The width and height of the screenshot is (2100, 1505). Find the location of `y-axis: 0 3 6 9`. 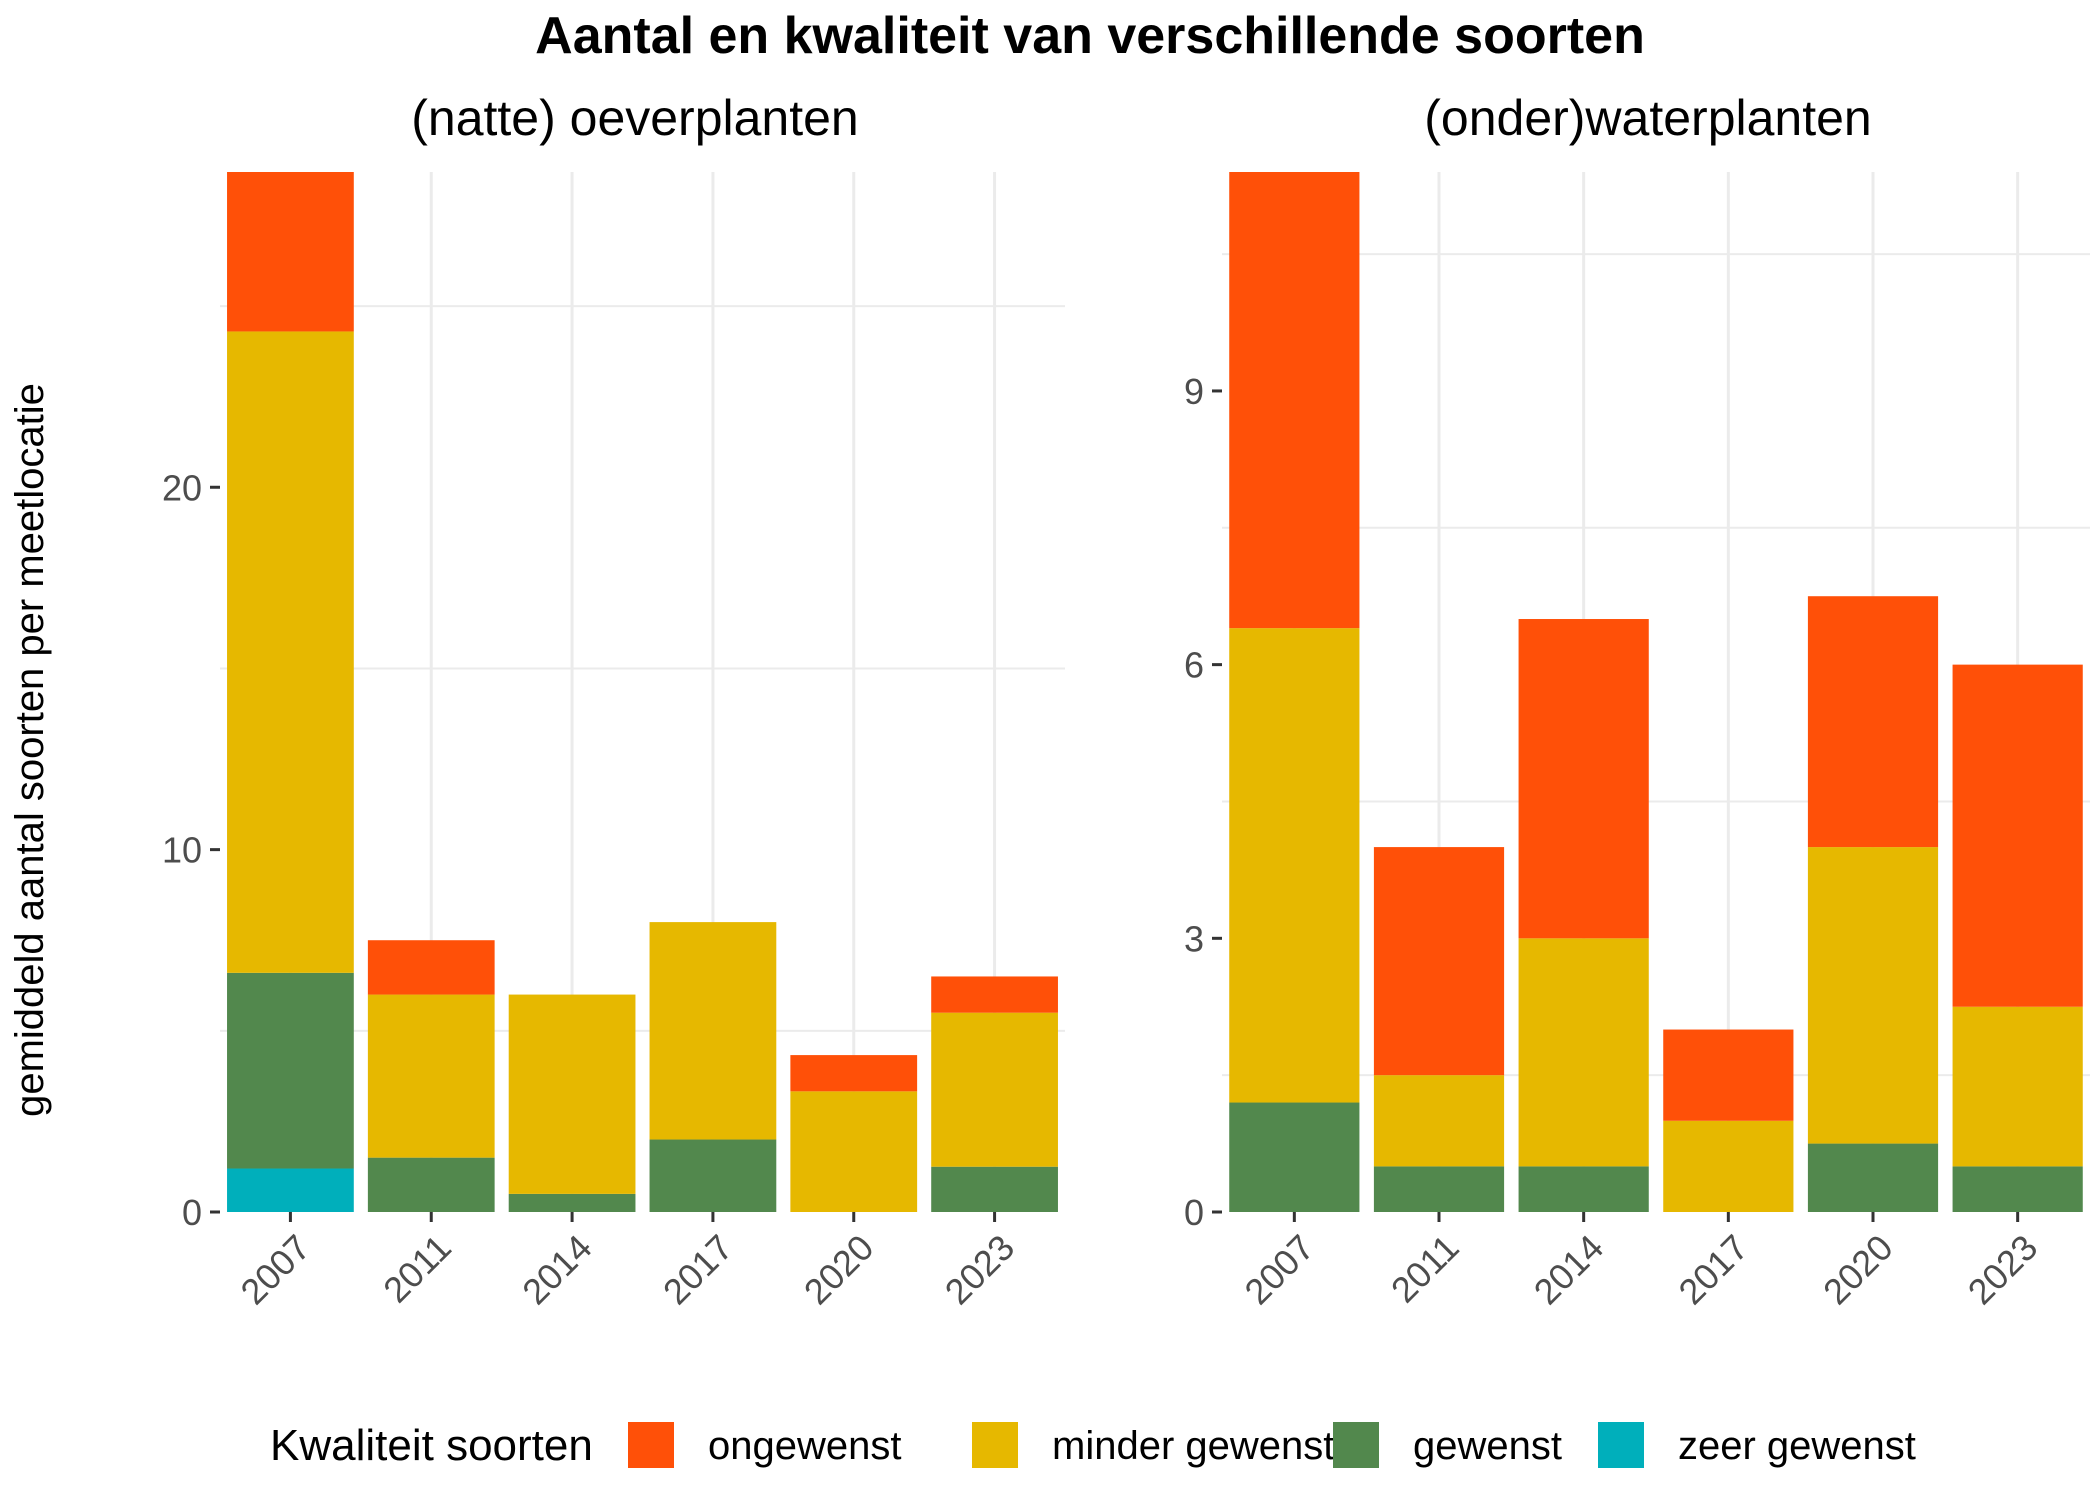

y-axis: 0 3 6 9 is located at coordinates (1203, 802).